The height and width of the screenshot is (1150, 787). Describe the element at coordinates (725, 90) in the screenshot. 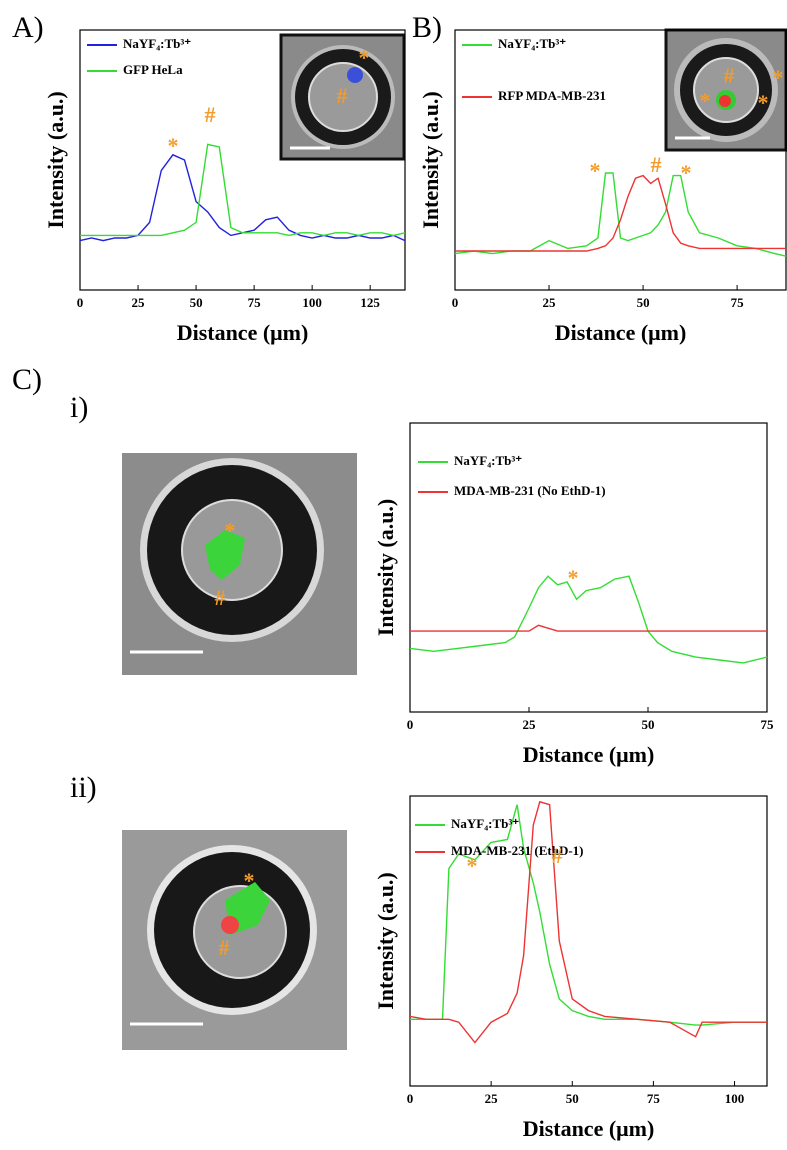

I see `inset-b` at that location.